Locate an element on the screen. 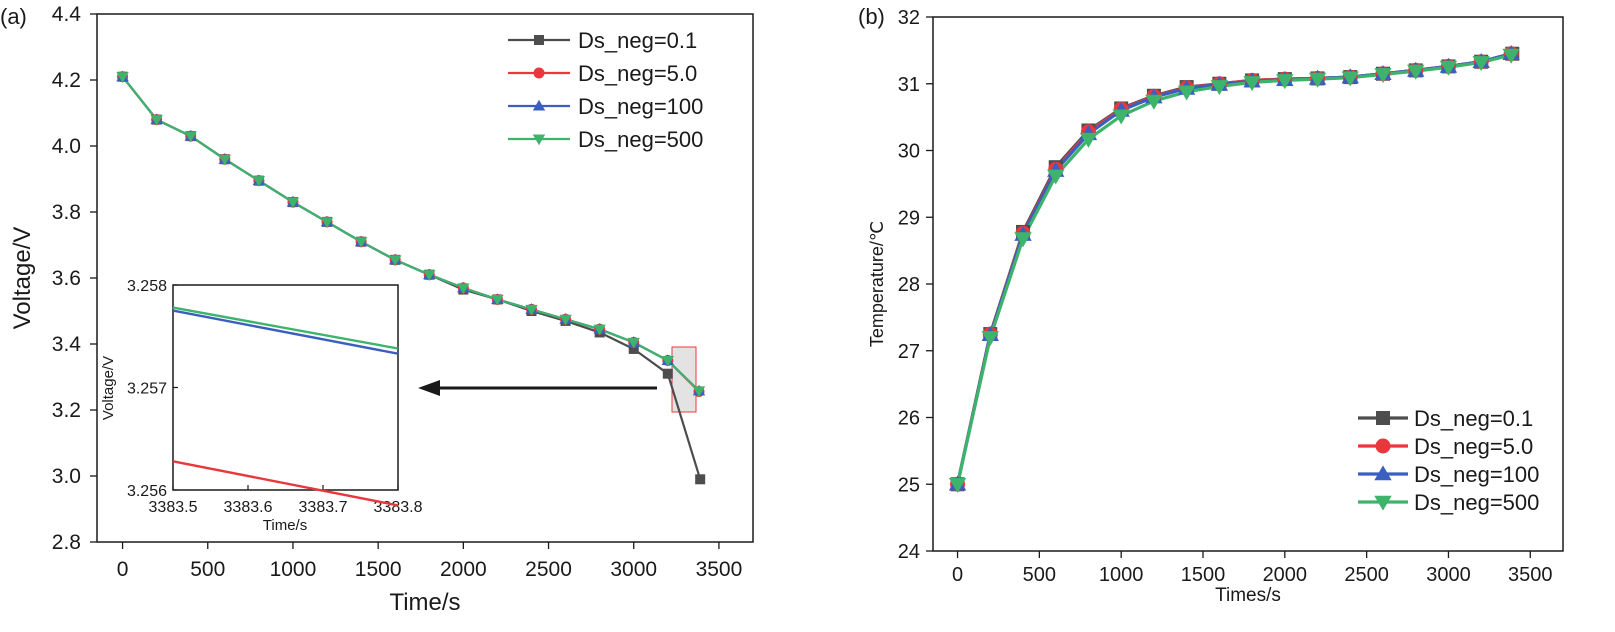 This screenshot has width=1615, height=632. x-tick-label: 500 is located at coordinates (1039, 575).